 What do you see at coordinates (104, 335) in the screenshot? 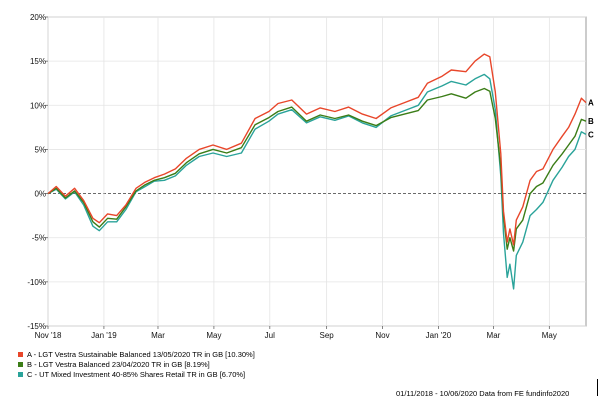
I see `x-tick-label: Jan '19` at bounding box center [104, 335].